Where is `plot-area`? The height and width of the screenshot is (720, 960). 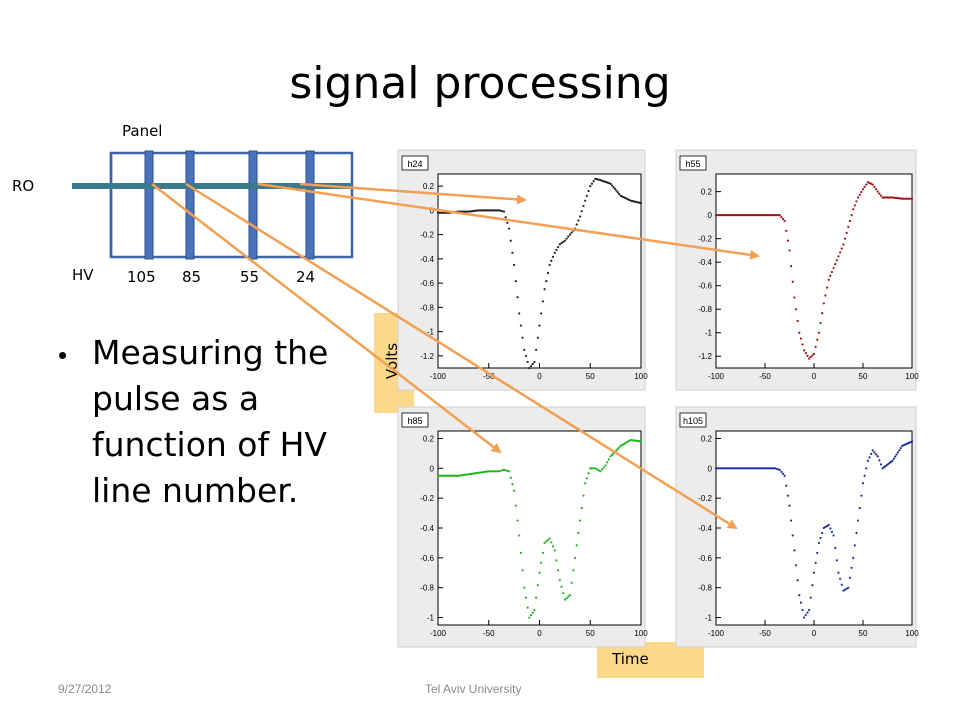 plot-area is located at coordinates (814, 528).